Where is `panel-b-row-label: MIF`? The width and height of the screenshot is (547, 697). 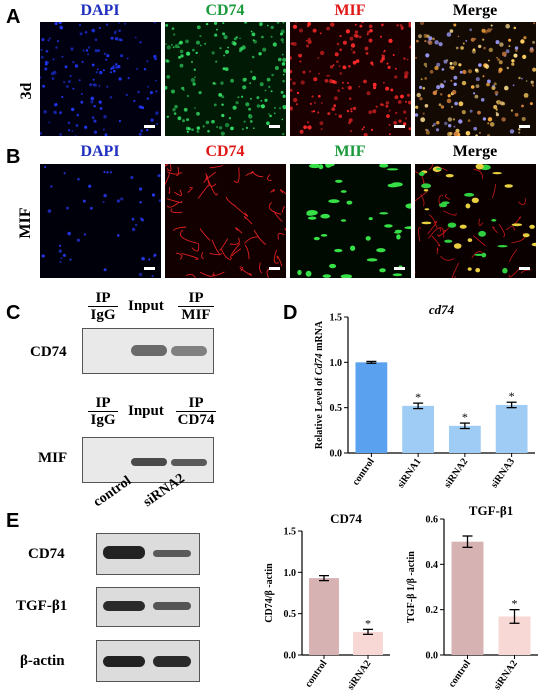
panel-b-row-label: MIF is located at coordinates (25, 223).